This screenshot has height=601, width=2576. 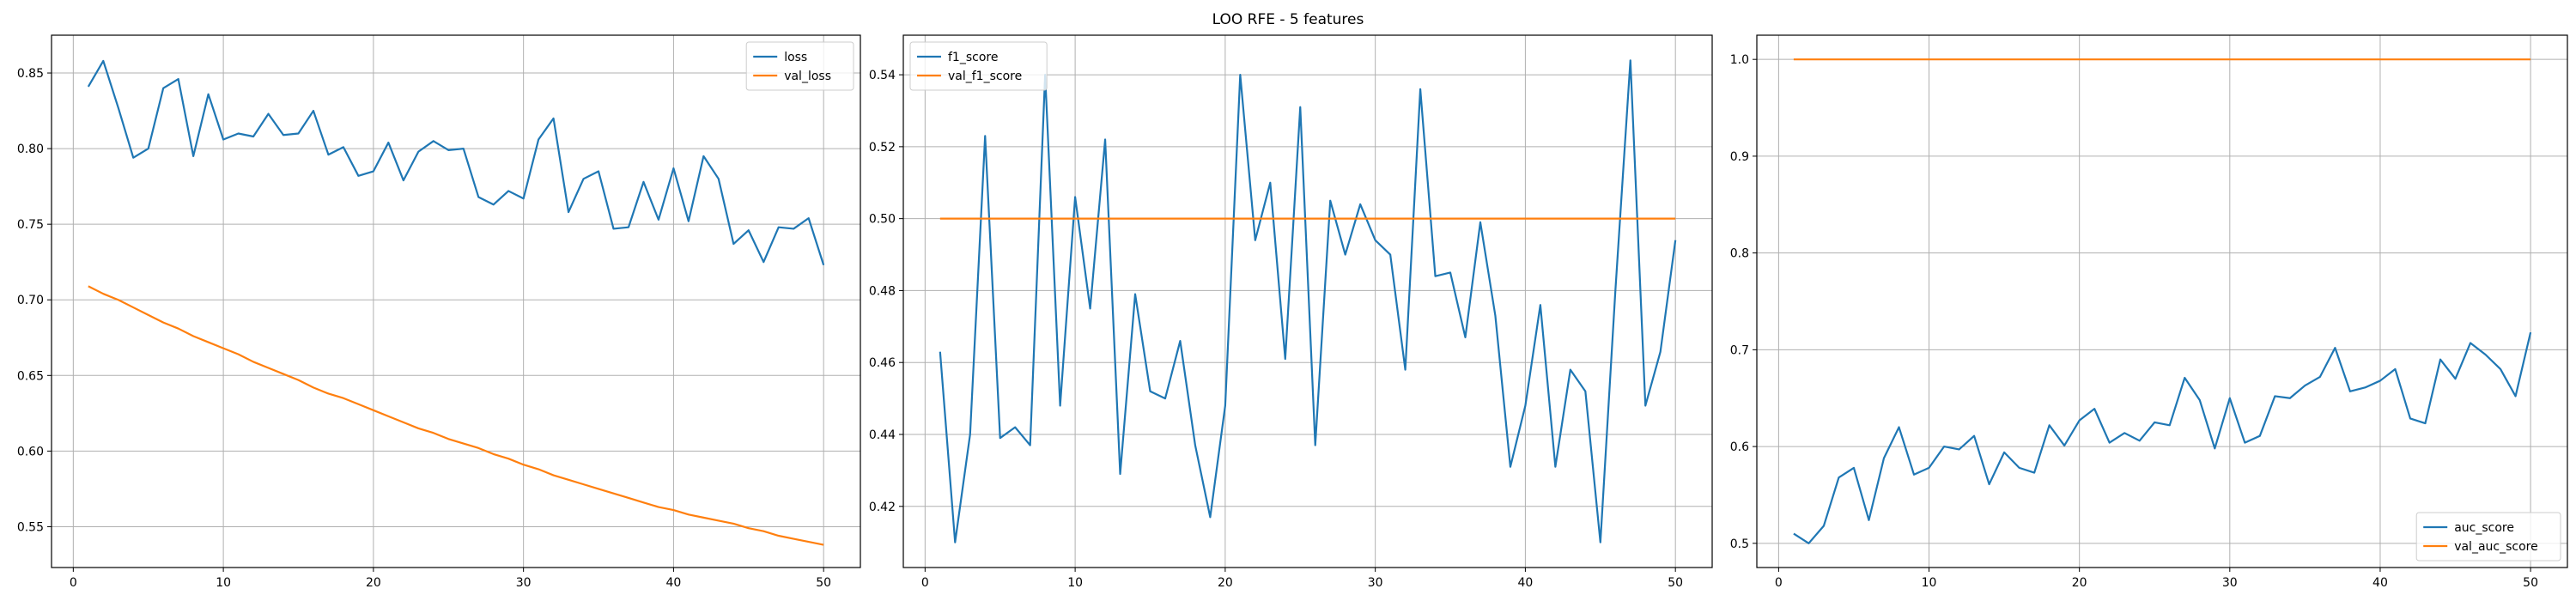 I want to click on y-tick-label: 0.50, so click(x=882, y=220).